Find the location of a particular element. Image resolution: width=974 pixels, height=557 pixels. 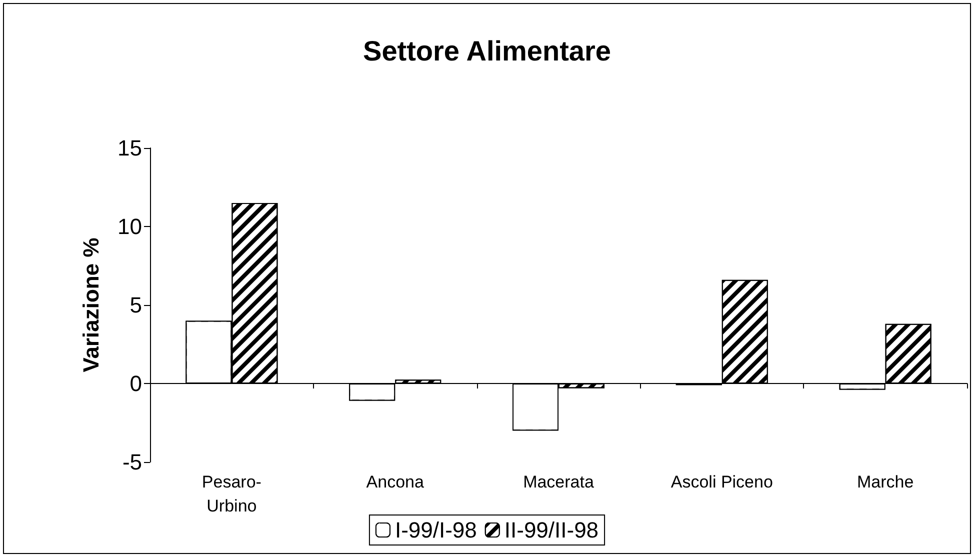

y-tick-label: -5 is located at coordinates (132, 462).